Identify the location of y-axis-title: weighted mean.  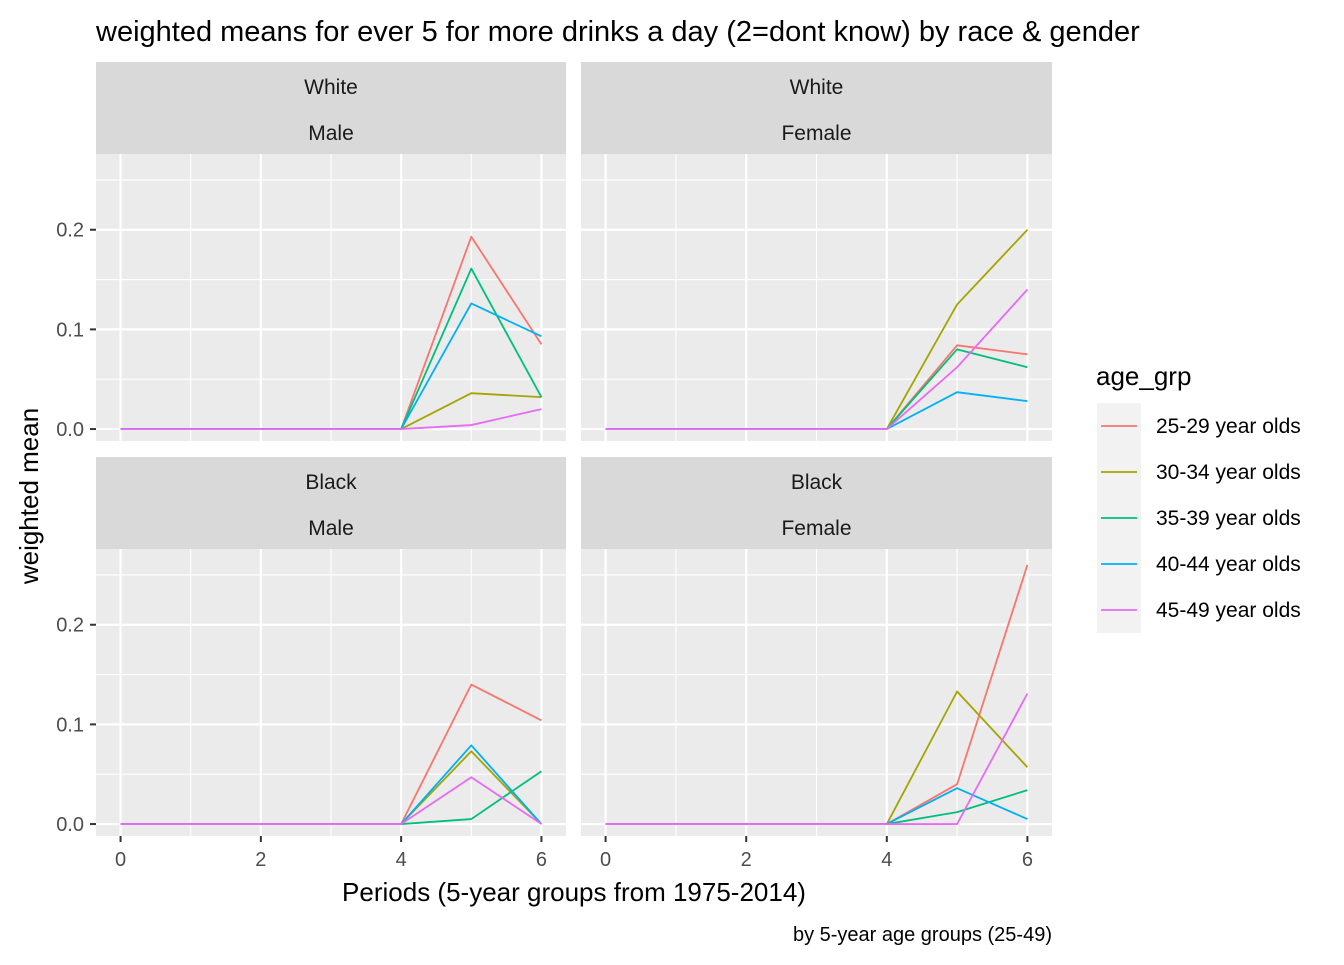
(29, 496).